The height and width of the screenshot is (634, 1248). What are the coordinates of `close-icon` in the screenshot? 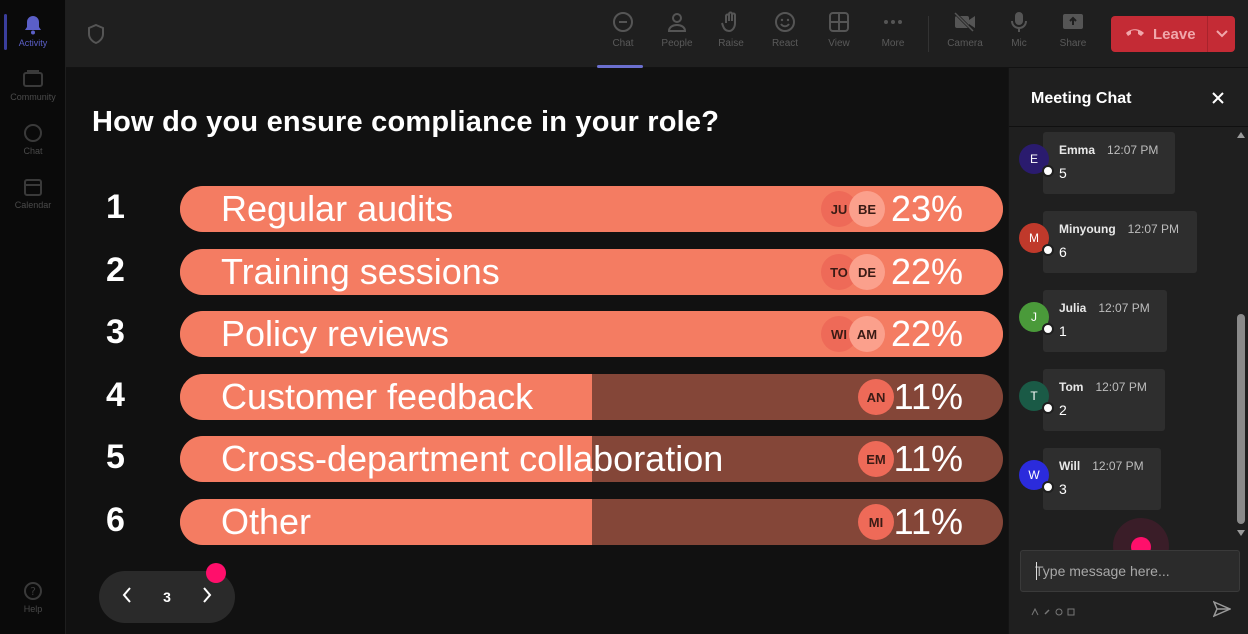 It's located at (1218, 101).